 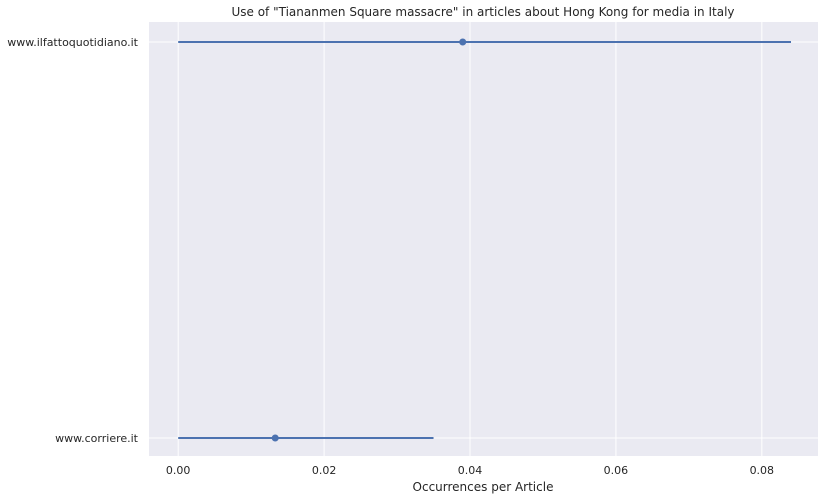 I want to click on y-tick-labels: www.ilfattoquotidiano.it www.corriere.it, so click(x=72, y=240).